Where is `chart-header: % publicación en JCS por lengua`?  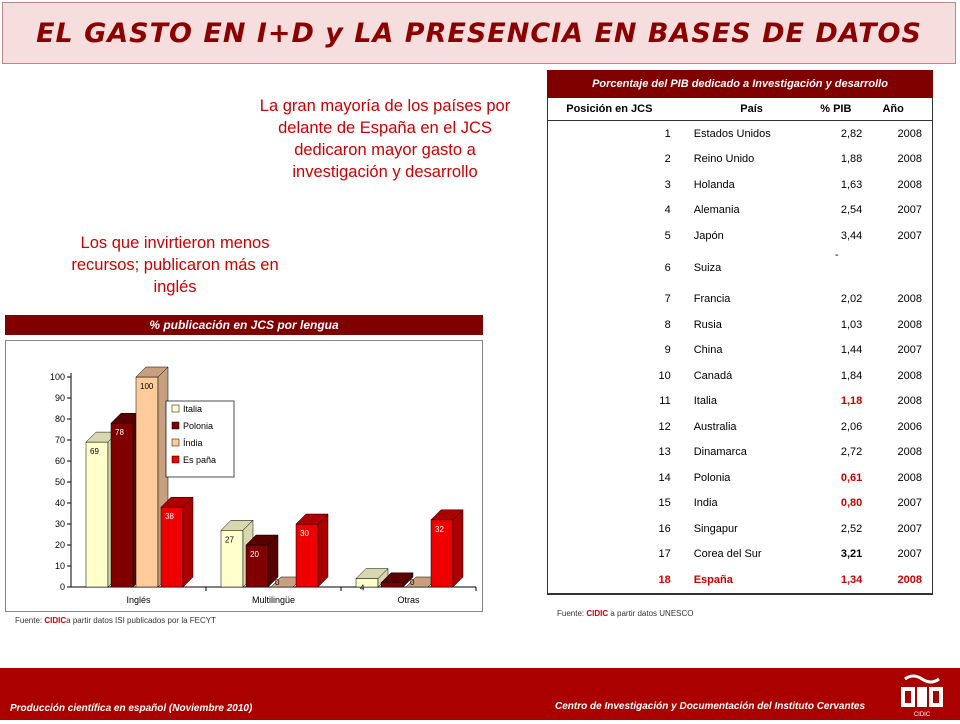
chart-header: % publicación en JCS por lengua is located at coordinates (244, 325).